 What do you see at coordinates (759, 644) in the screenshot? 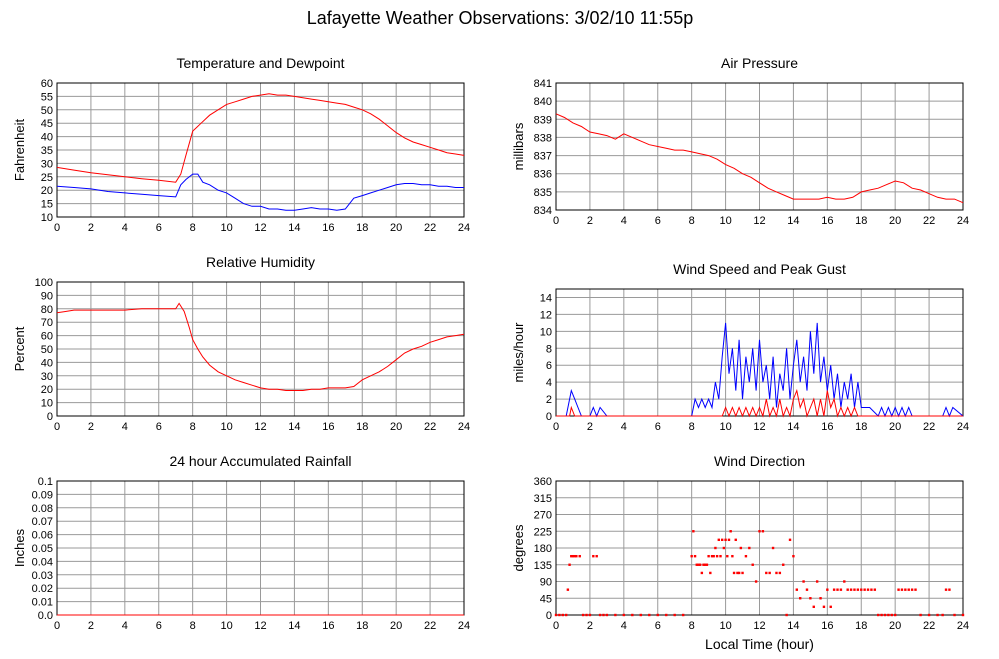
I see `x-axis-label: Local Time (hour)` at bounding box center [759, 644].